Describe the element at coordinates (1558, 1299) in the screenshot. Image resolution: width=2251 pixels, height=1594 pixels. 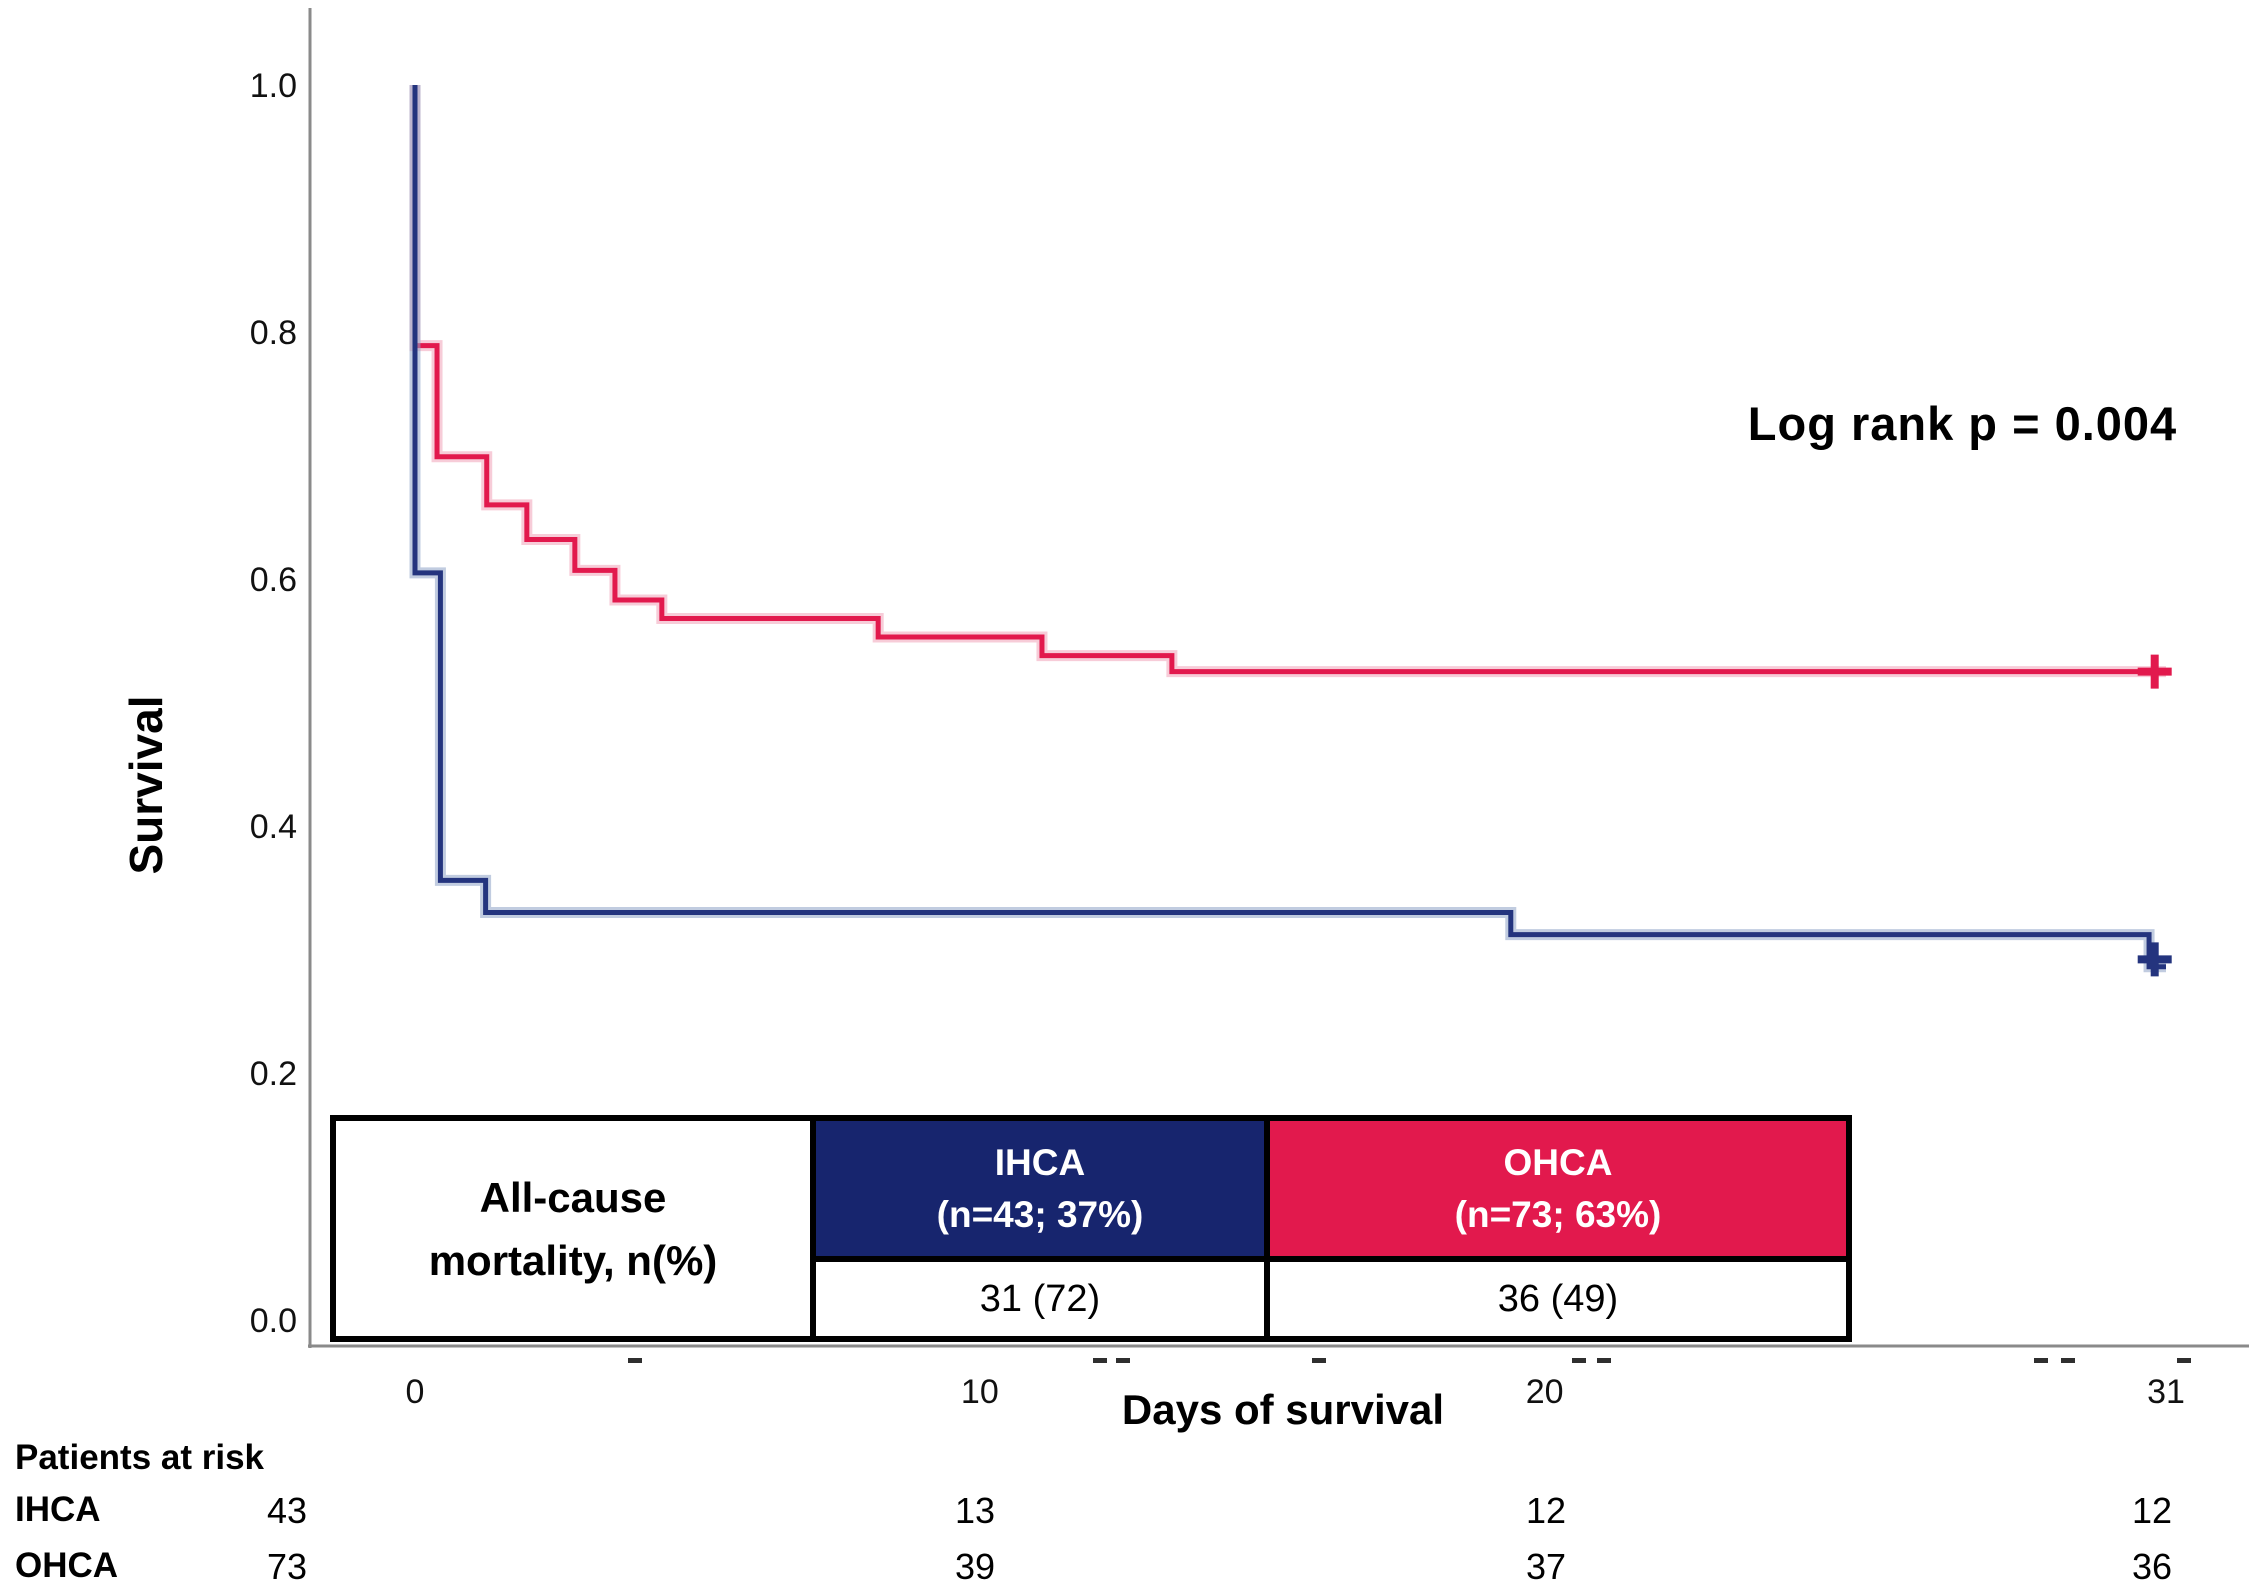
I see `mortality-value-ohca: 36 (49)` at that location.